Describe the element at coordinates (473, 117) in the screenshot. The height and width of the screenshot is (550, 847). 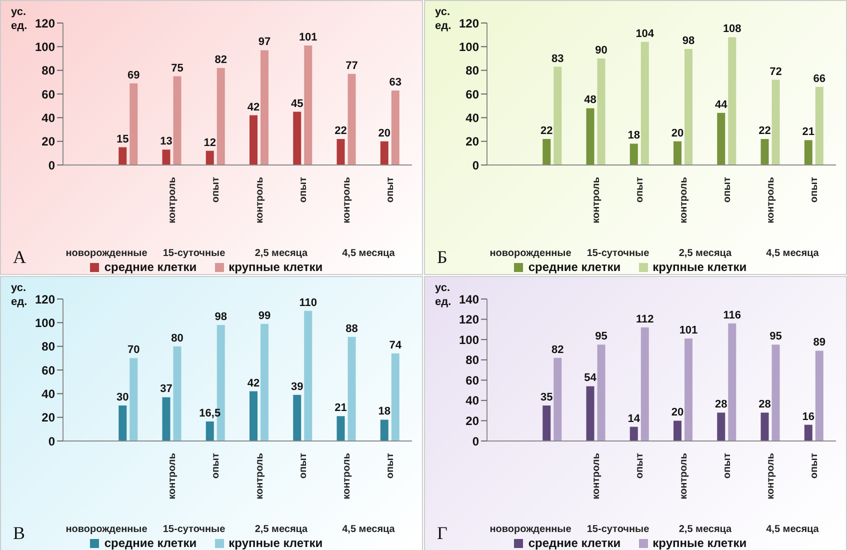
I see `y-tick-label: 40` at that location.